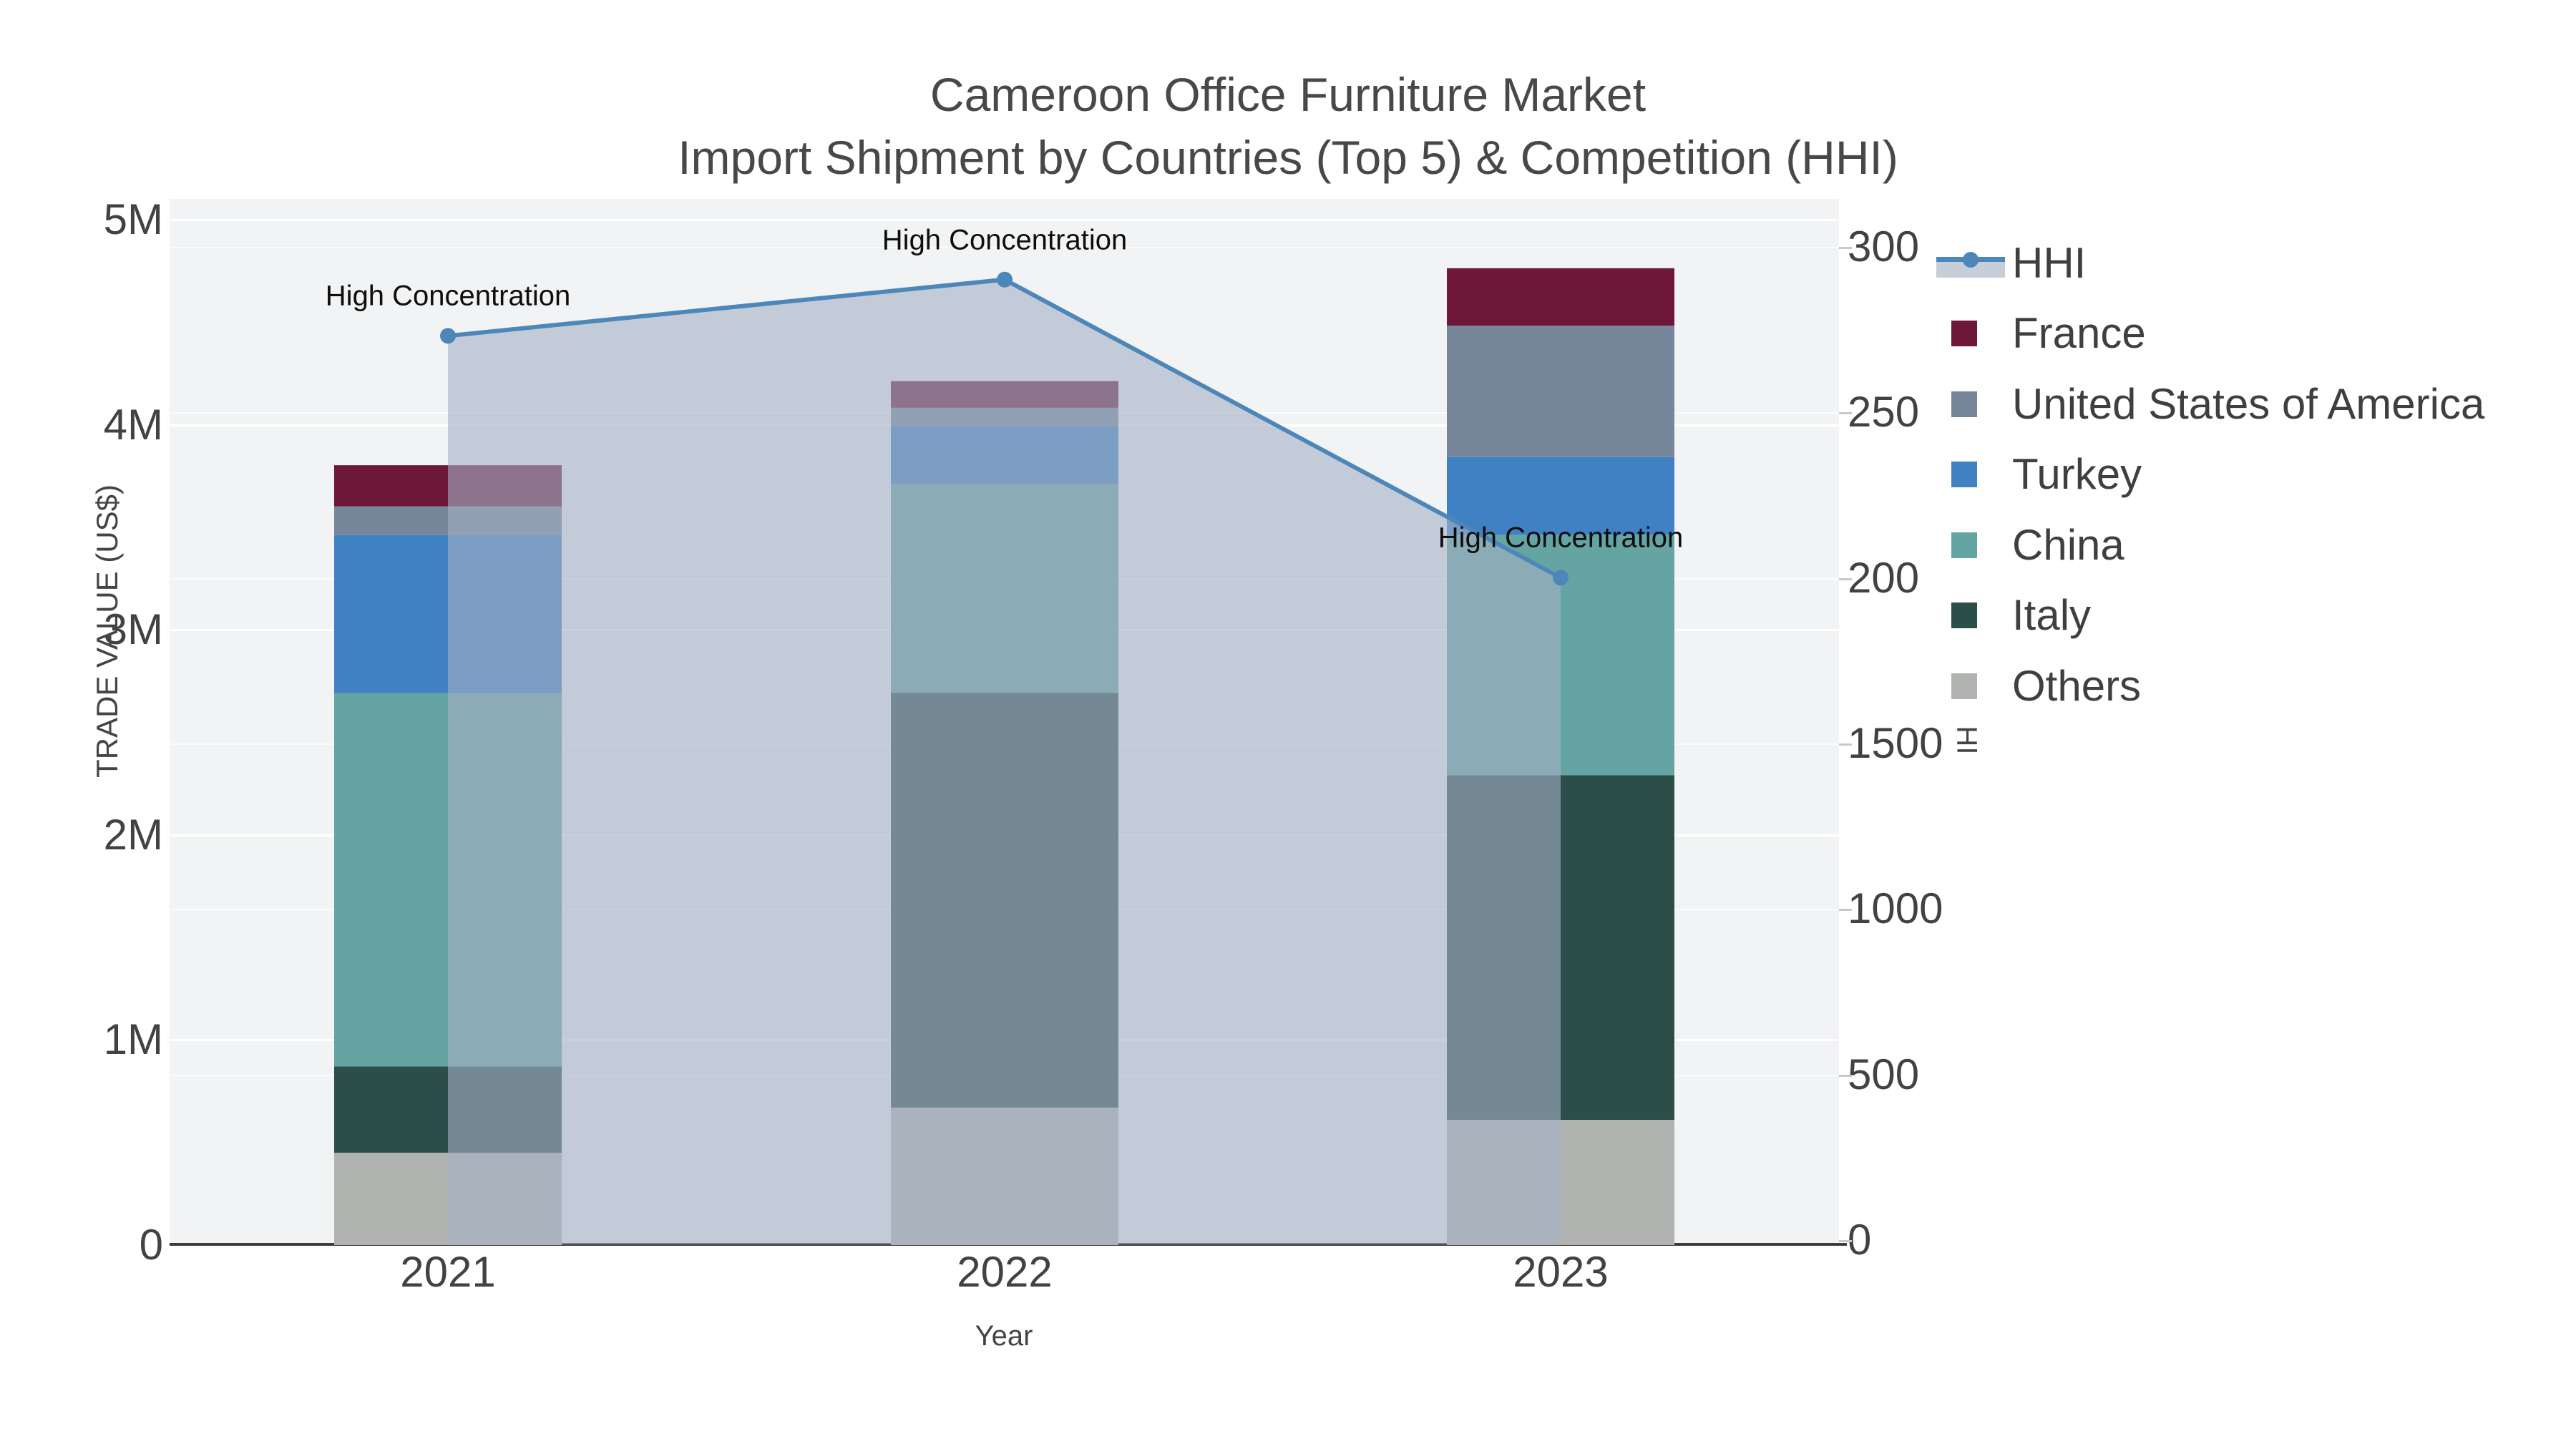  Describe the element at coordinates (133, 219) in the screenshot. I see `y-left-tick-5M: 5M` at that location.